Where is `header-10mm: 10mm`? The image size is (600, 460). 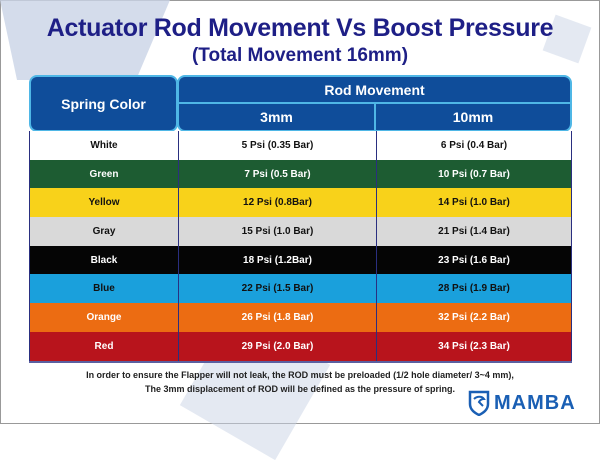 header-10mm: 10mm is located at coordinates (473, 117).